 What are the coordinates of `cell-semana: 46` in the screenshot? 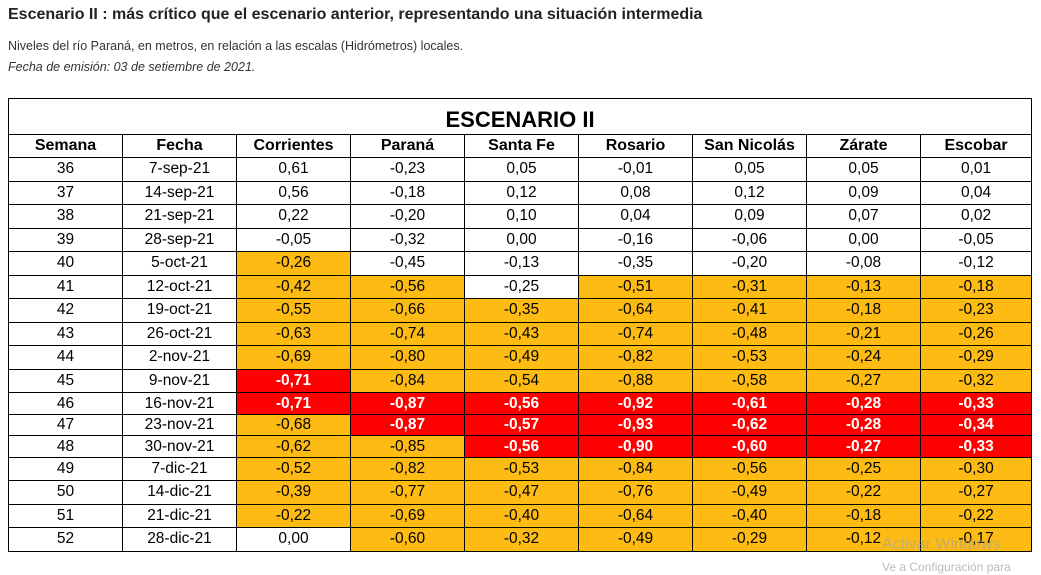 It's located at (65, 403).